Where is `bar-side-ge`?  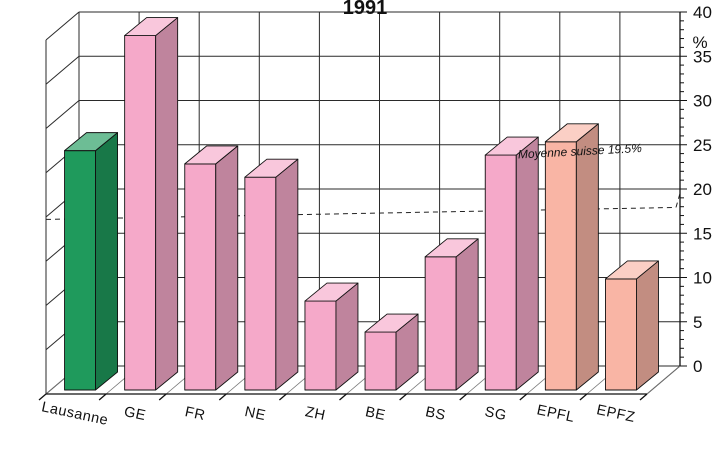
bar-side-ge is located at coordinates (167, 204).